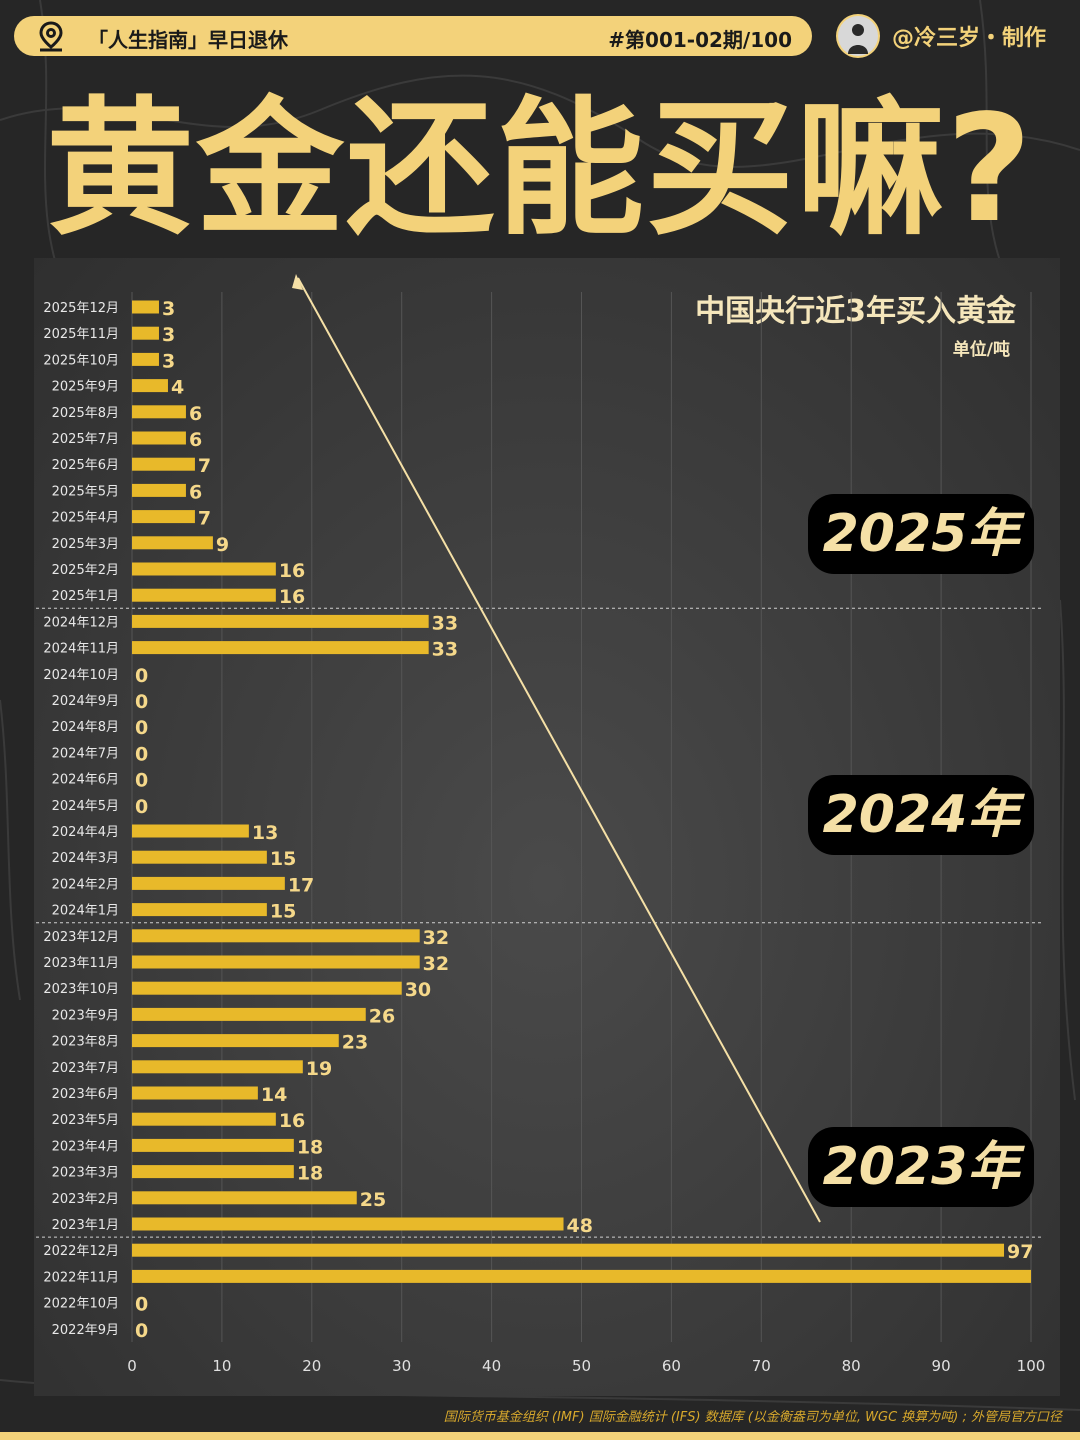  Describe the element at coordinates (85, 596) in the screenshot. I see `y-category-label: 2025年1月` at that location.